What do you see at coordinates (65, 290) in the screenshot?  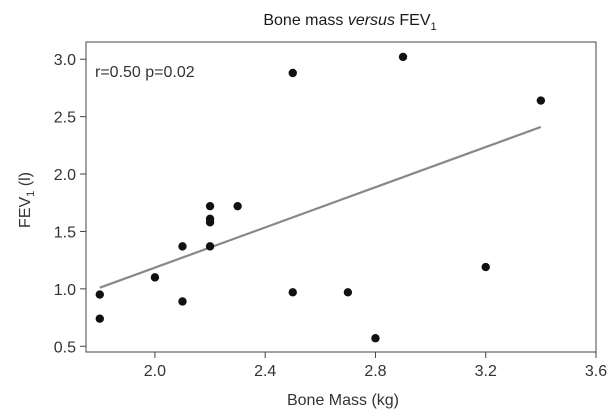 I see `y-tick-label: 1.0` at bounding box center [65, 290].